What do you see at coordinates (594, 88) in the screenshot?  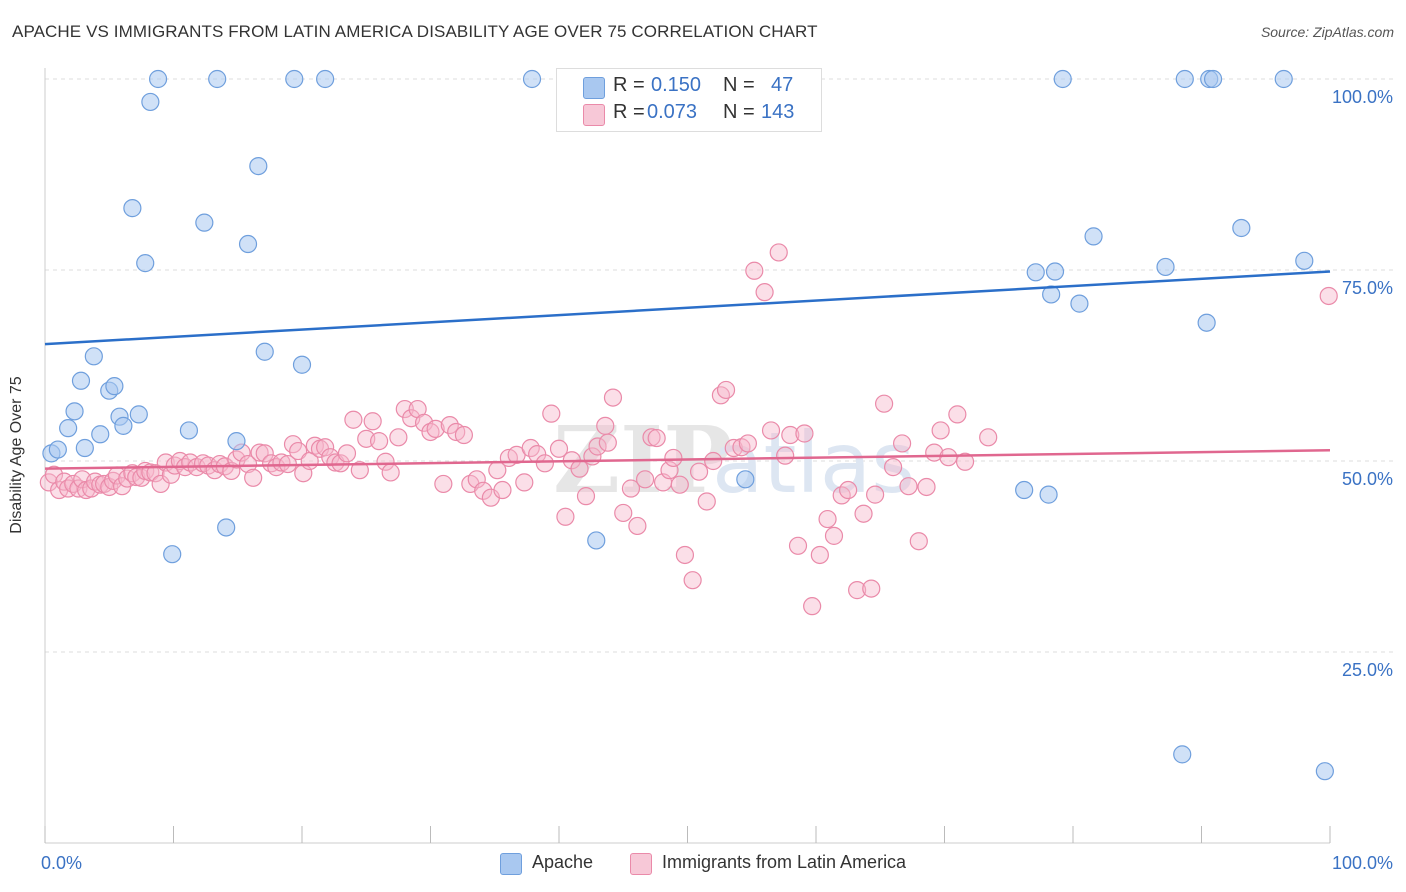 I see `apache-swatch` at bounding box center [594, 88].